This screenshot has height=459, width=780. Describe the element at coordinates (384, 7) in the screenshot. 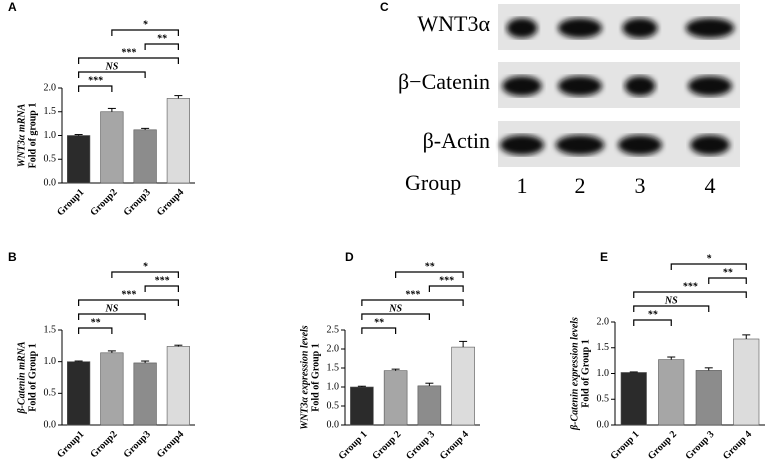

I see `panel-label: C` at that location.